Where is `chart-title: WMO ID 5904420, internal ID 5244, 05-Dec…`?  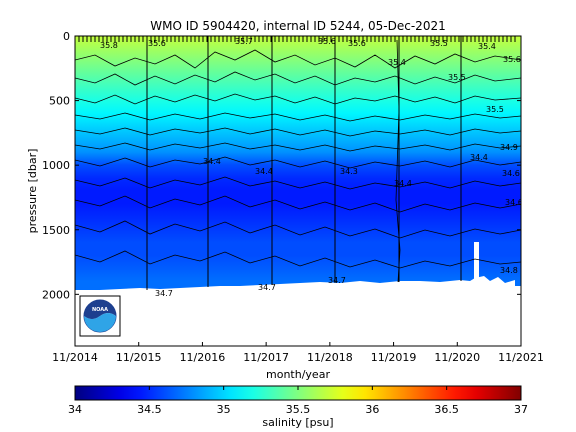 chart-title: WMO ID 5904420, internal ID 5244, 05-Dec… is located at coordinates (297, 26).